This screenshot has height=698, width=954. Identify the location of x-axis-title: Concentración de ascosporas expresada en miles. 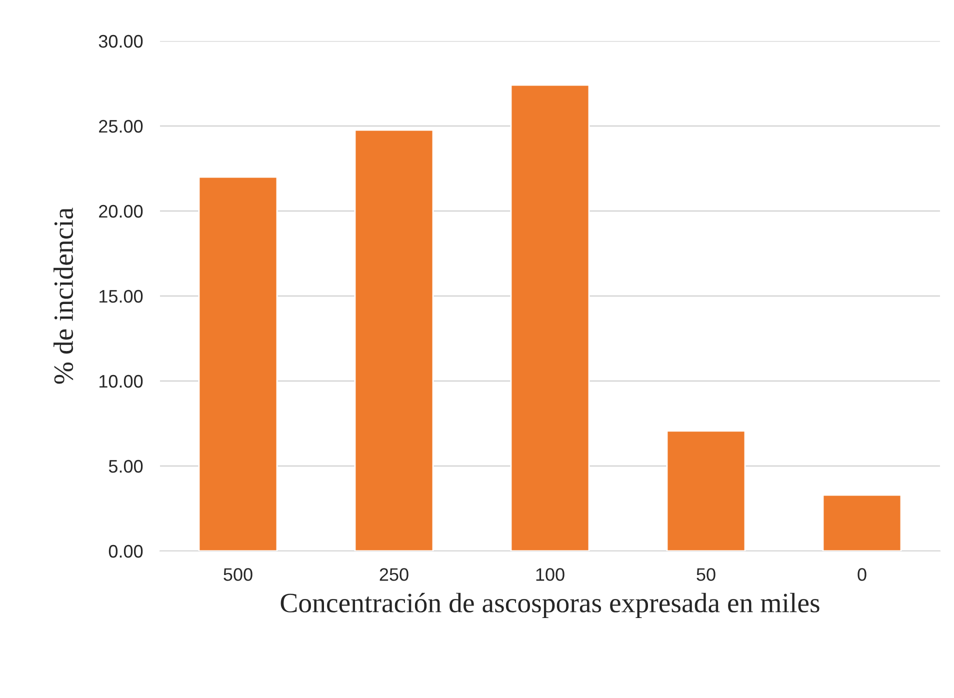
(550, 605).